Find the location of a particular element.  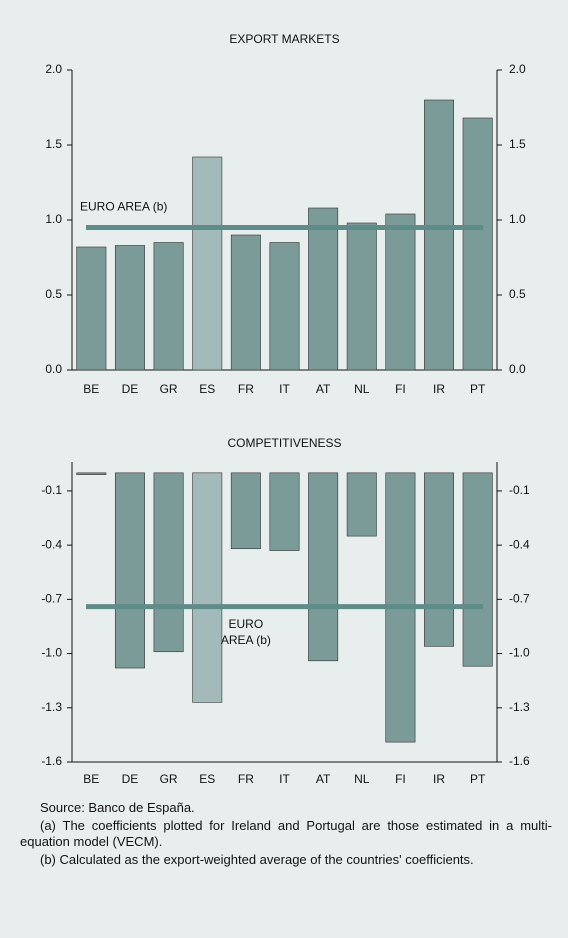

reference-label: AREA (b) is located at coordinates (246, 640).